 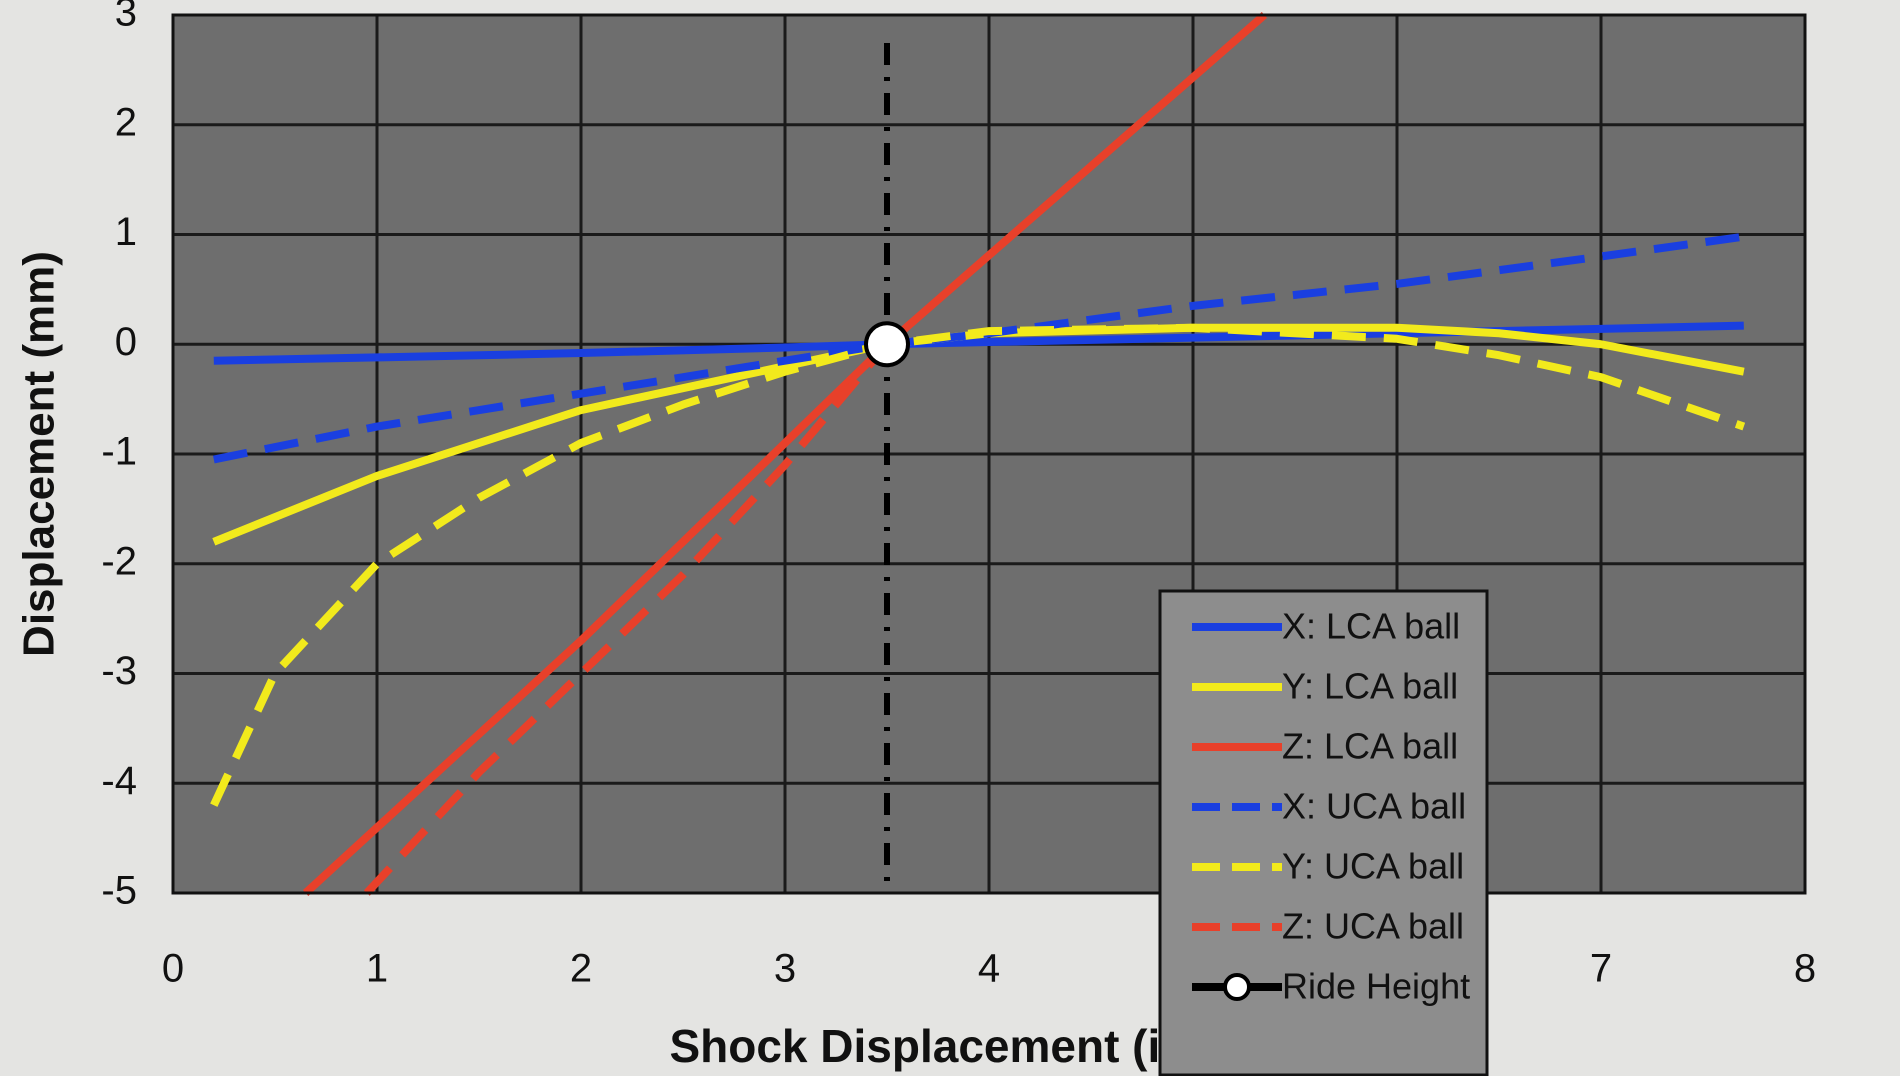 What do you see at coordinates (1376, 986) in the screenshot?
I see `legend-label: Ride Height` at bounding box center [1376, 986].